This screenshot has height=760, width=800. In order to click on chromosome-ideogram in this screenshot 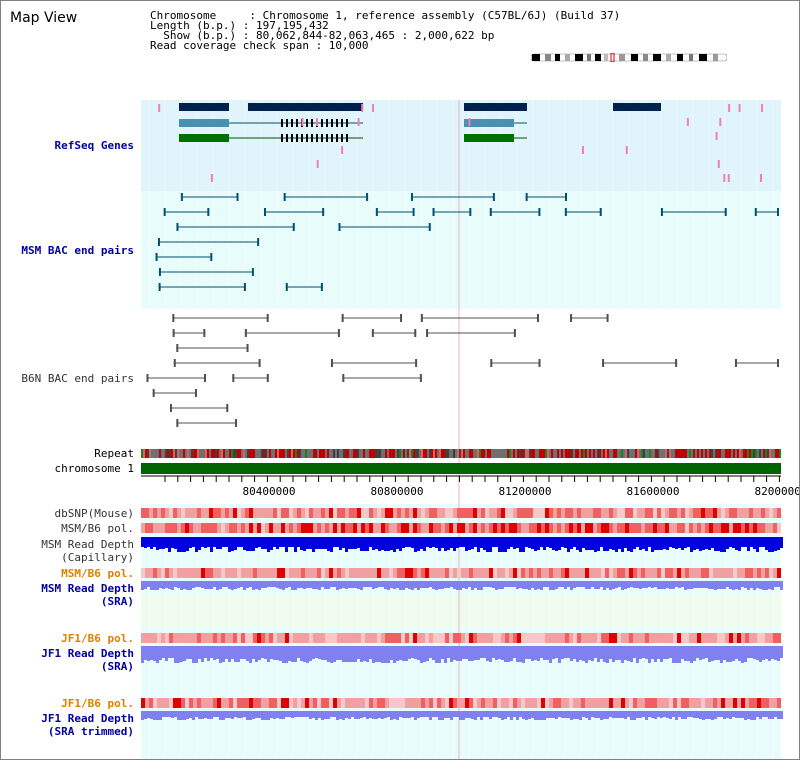, I will do `click(629, 57)`.